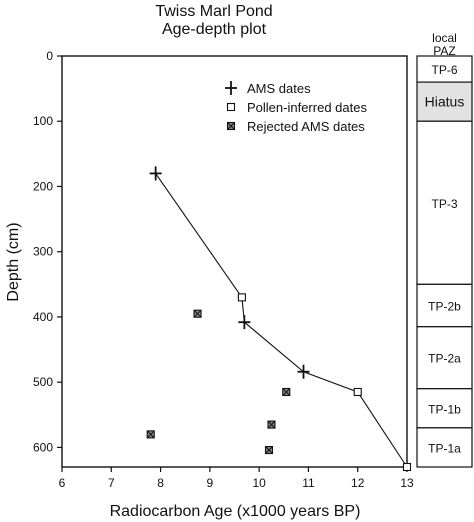  Describe the element at coordinates (214, 29) in the screenshot. I see `chart-subtitle: Age-depth plot` at that location.